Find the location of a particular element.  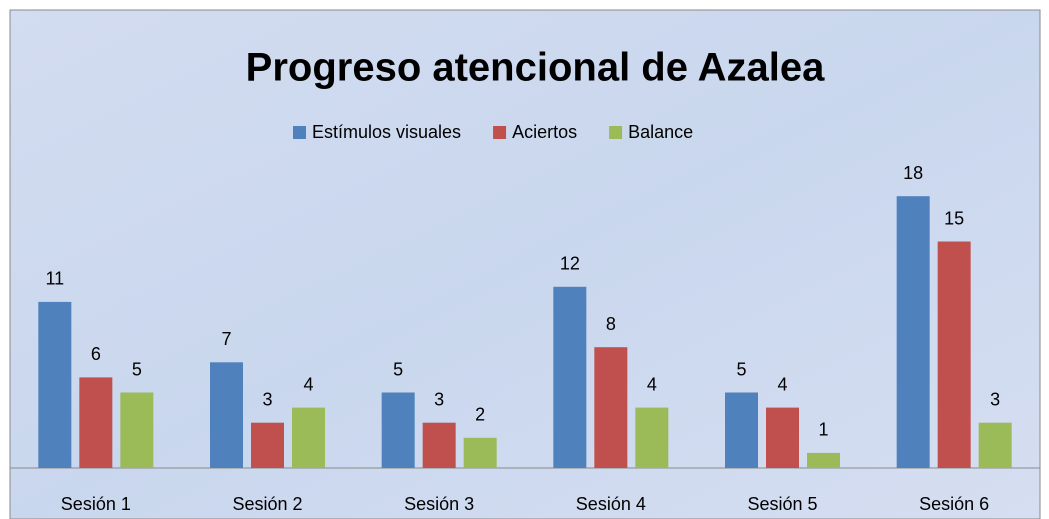

x-tick-label: Sesión 3 is located at coordinates (439, 504).